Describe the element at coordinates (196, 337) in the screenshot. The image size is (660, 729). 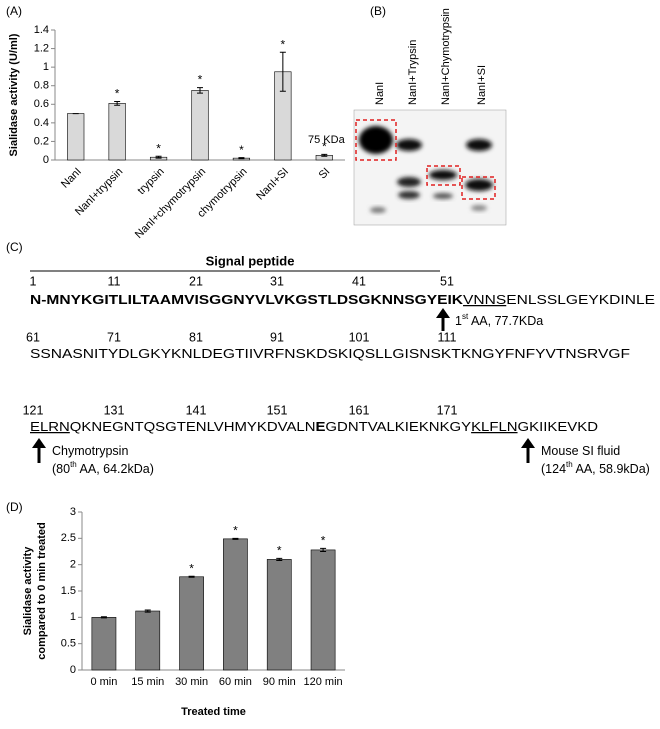
I see `residue-number: 81` at that location.